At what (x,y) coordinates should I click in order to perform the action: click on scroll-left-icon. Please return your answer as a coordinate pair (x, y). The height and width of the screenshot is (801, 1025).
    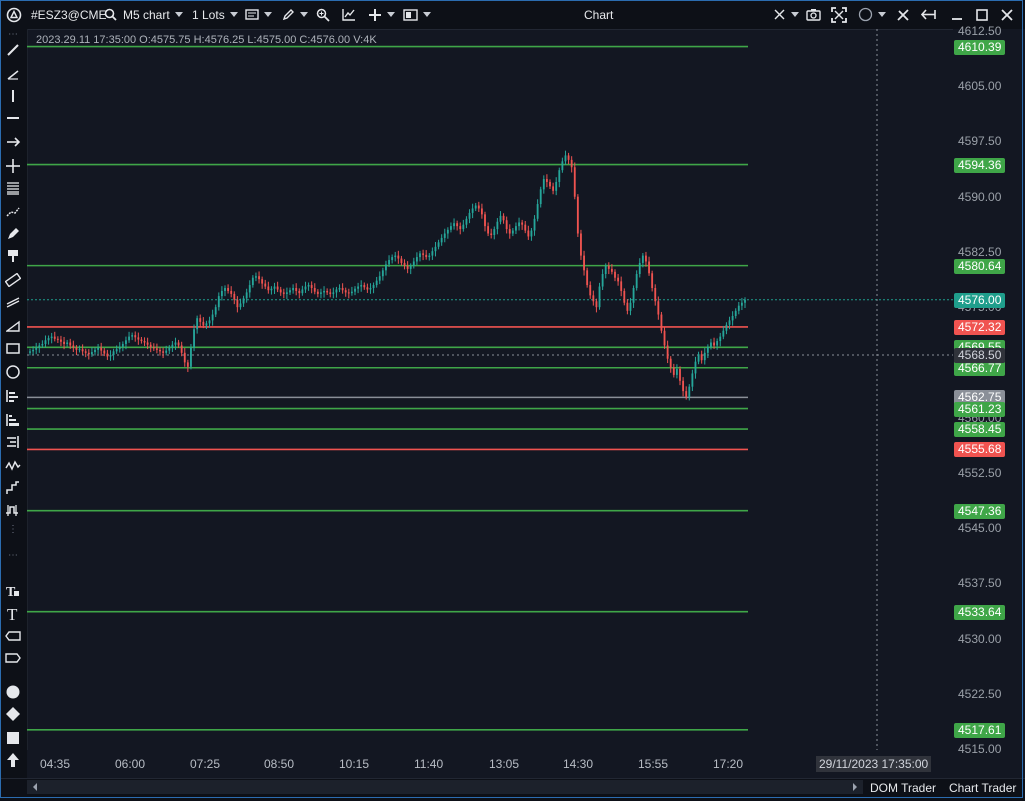
    Looking at the image, I should click on (35, 787).